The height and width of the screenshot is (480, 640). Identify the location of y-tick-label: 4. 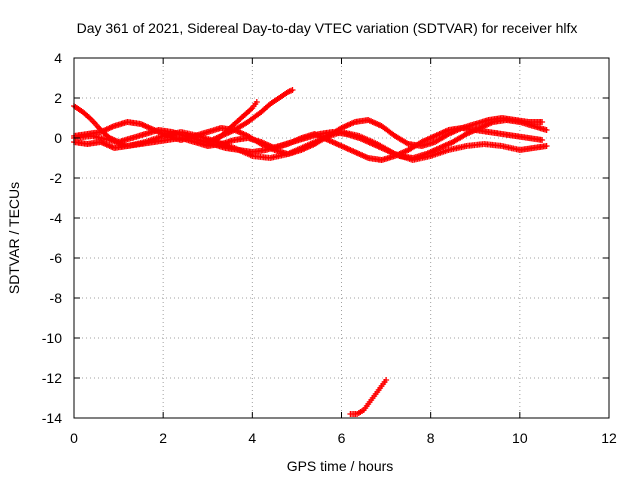
(58, 58).